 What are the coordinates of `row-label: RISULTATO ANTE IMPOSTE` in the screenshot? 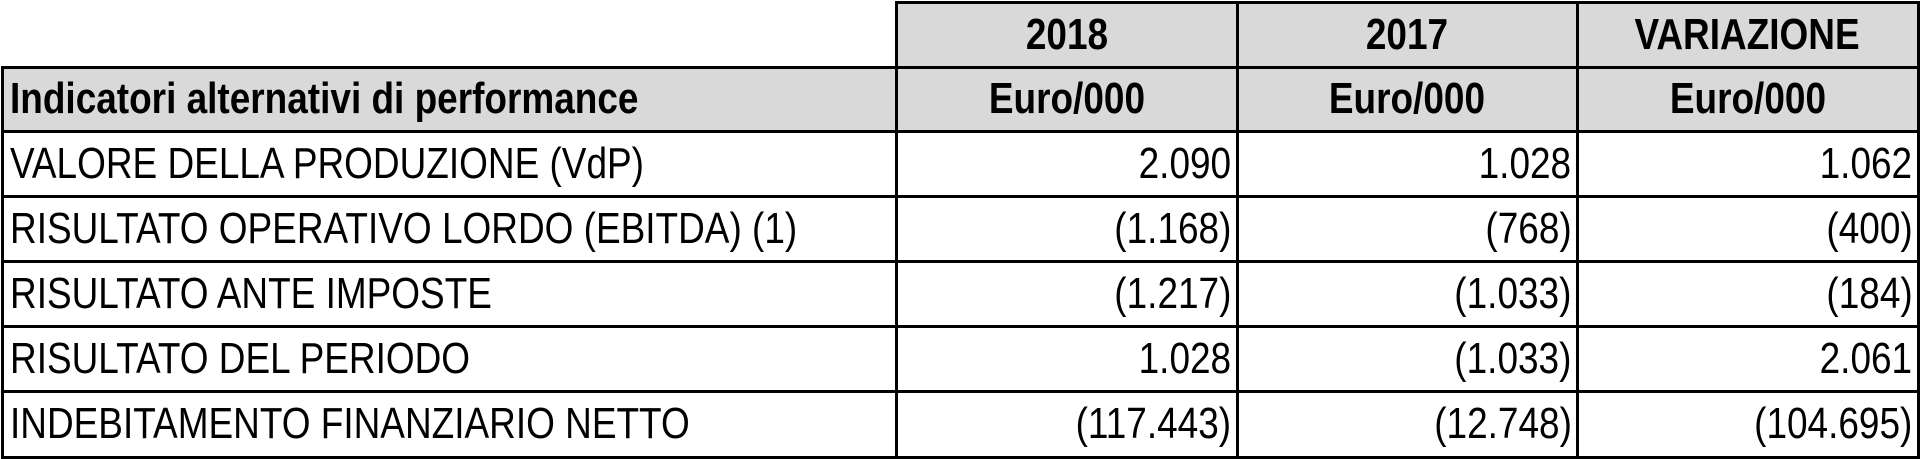 It's located at (449, 293).